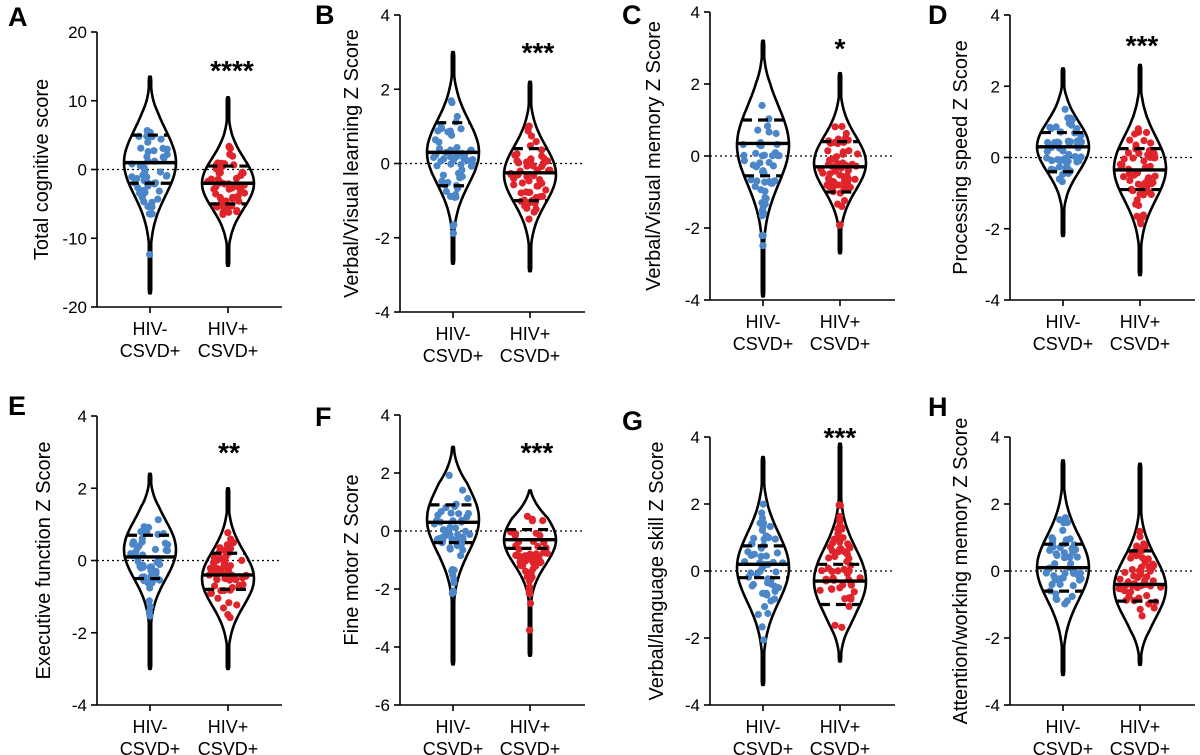 This screenshot has height=755, width=1200. Describe the element at coordinates (382, 647) in the screenshot. I see `y-tick-label: -4` at that location.